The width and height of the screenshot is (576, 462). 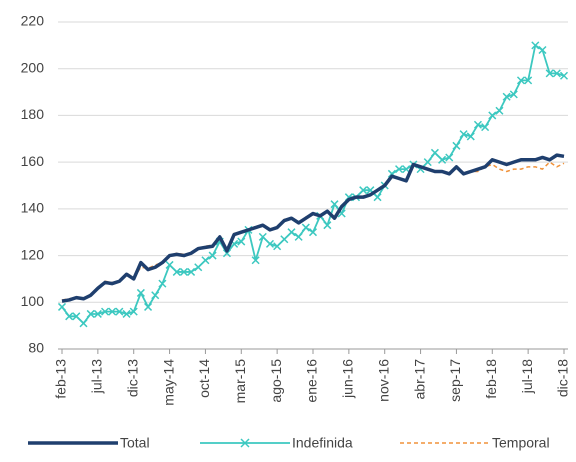 I want to click on x-tick-label: dic-13, so click(x=132, y=378).